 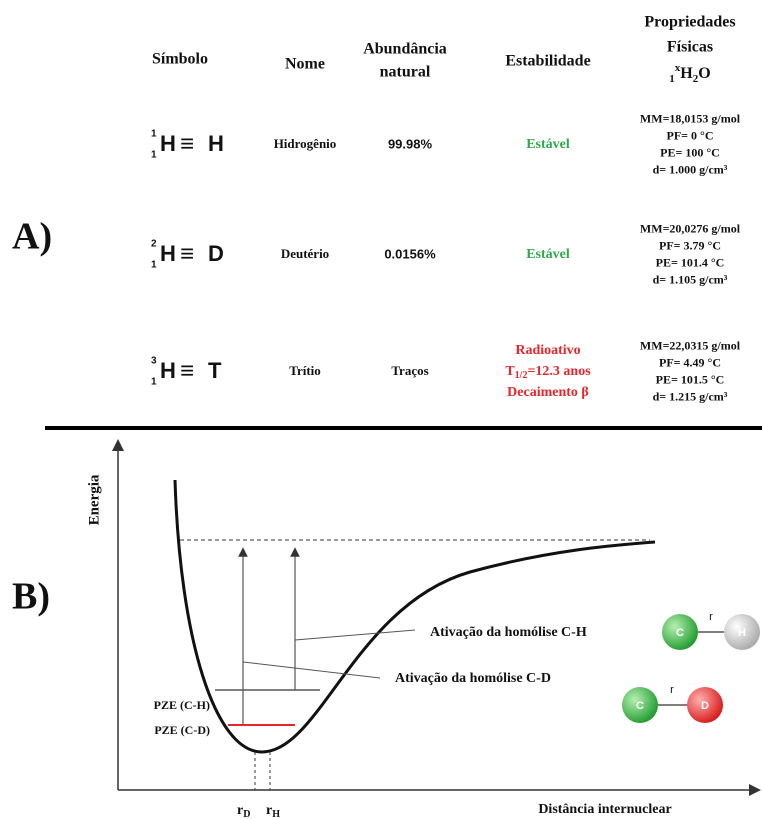 What do you see at coordinates (547, 61) in the screenshot?
I see `header: Estabilidade` at bounding box center [547, 61].